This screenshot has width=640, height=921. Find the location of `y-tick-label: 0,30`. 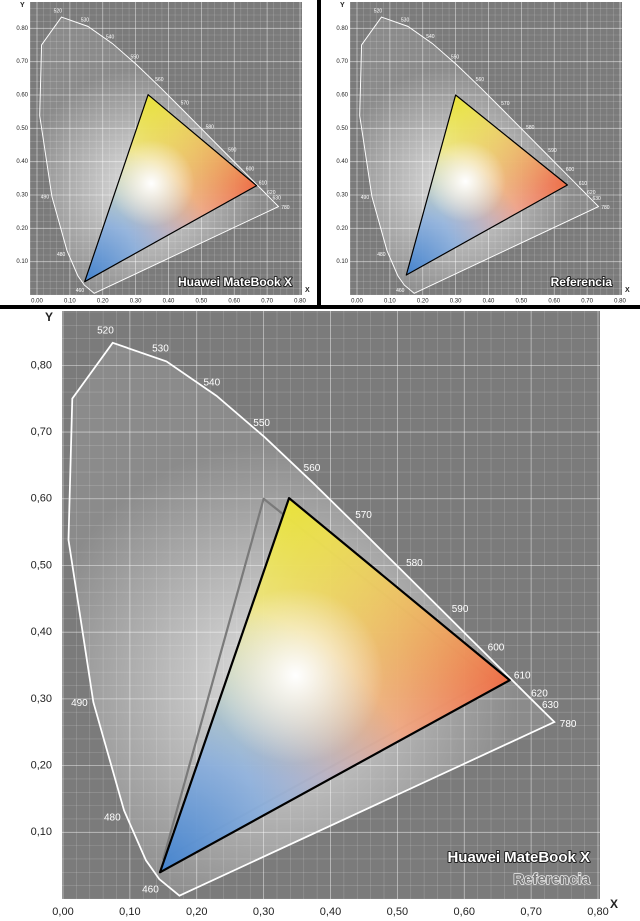

y-tick-label: 0,30 is located at coordinates (41, 699).